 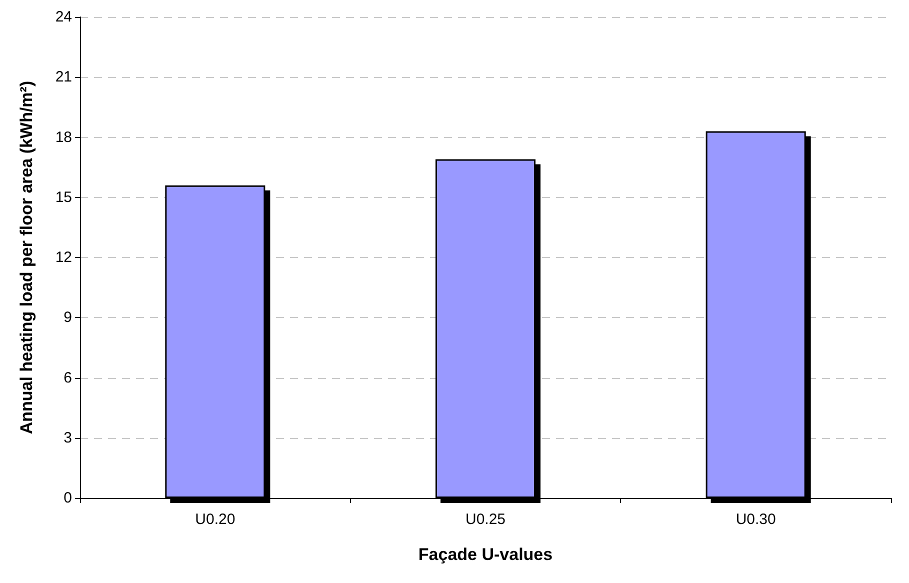 I want to click on x-tick-label: U0.25, so click(x=485, y=519).